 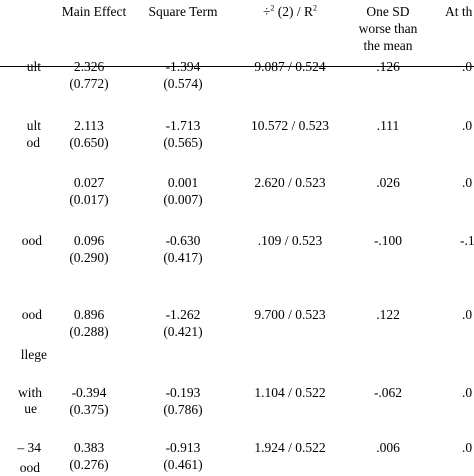 What do you see at coordinates (183, 182) in the screenshot?
I see `square-term-value: 0.001` at bounding box center [183, 182].